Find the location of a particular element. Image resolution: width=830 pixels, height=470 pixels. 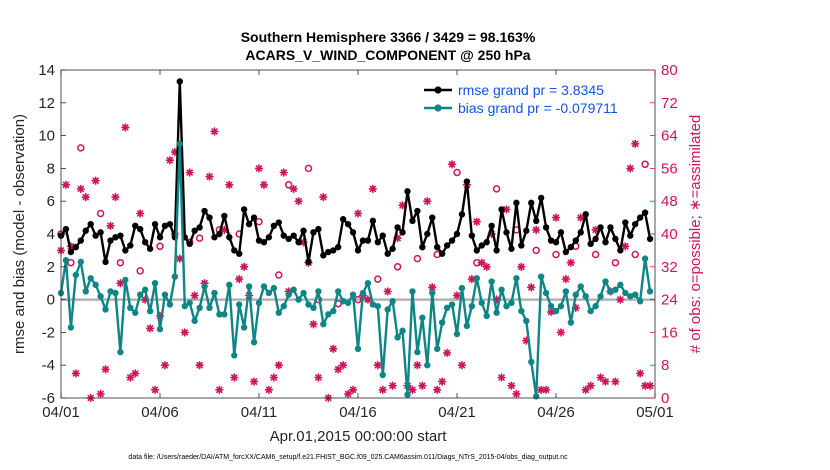

legend-rmse-marker is located at coordinates (438, 90).